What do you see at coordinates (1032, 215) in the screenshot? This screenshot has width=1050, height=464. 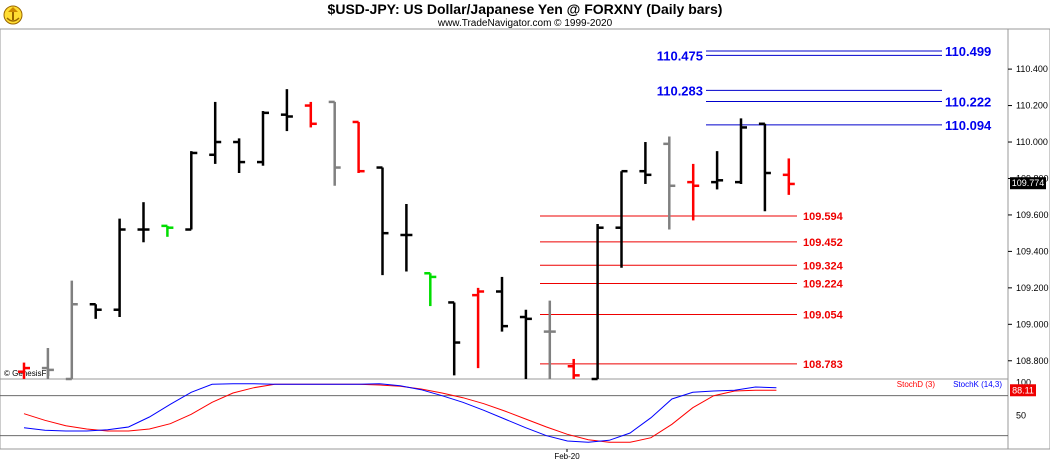 I see `price-axis-tick-label: 109.600` at bounding box center [1032, 215].